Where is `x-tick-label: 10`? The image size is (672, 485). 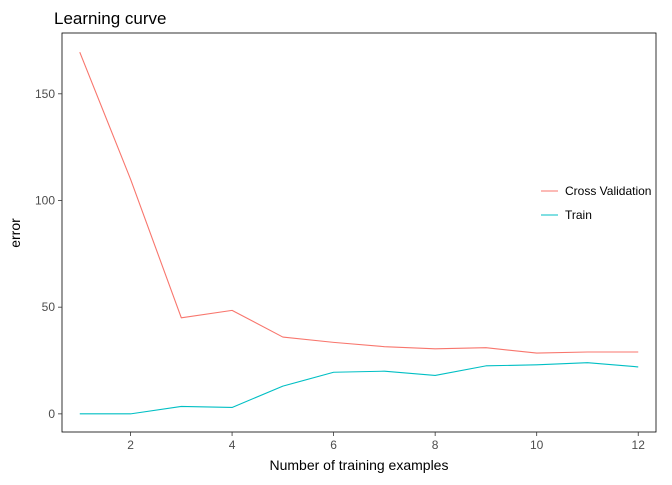
x-tick-label: 10 is located at coordinates (537, 445).